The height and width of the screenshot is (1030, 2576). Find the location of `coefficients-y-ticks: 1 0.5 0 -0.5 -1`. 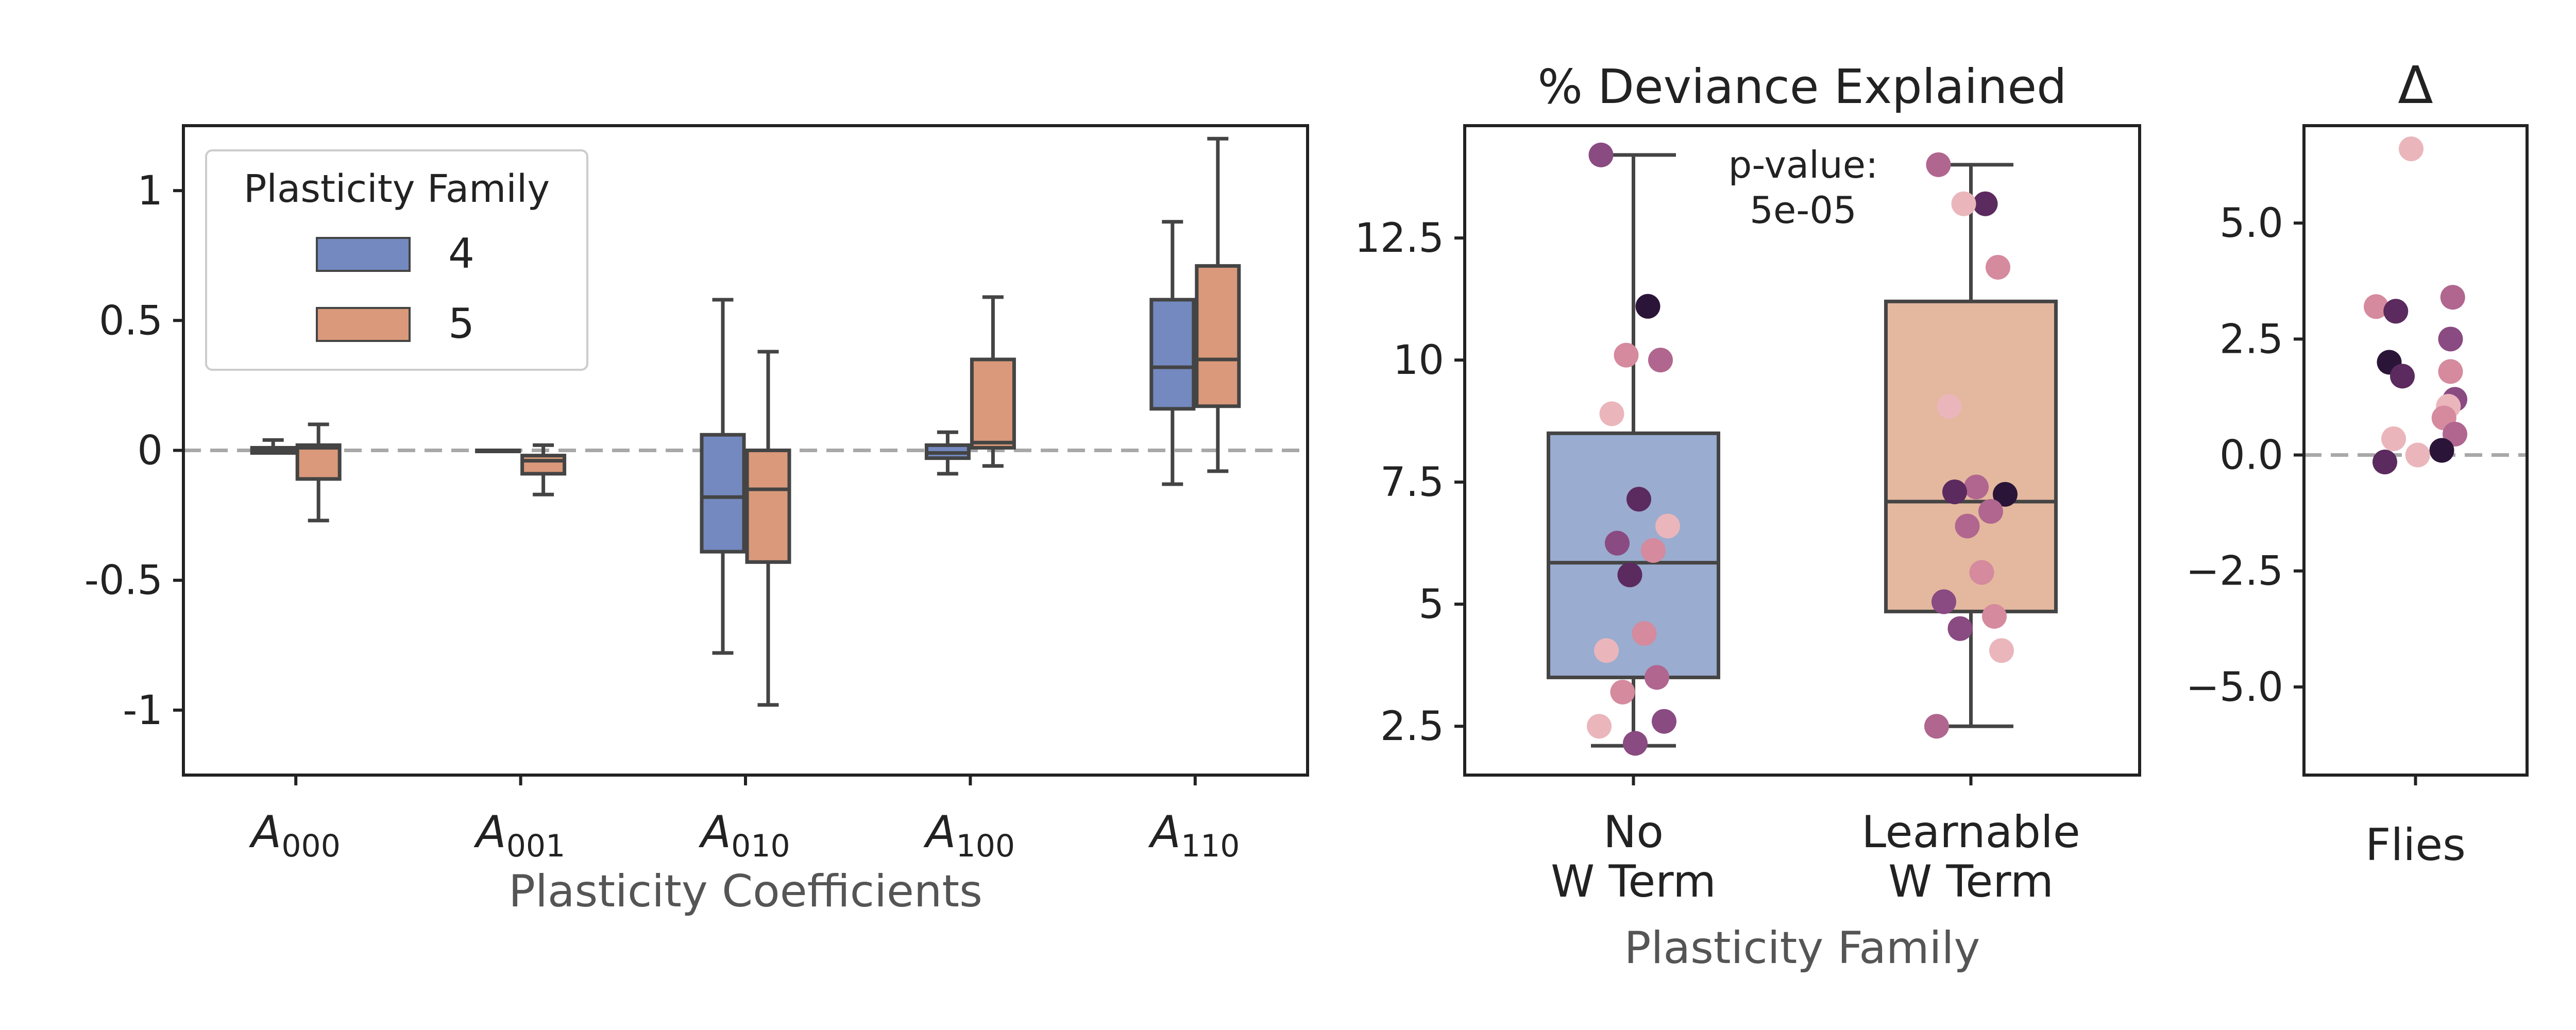

coefficients-y-ticks: 1 0.5 0 -0.5 -1 is located at coordinates (133, 451).